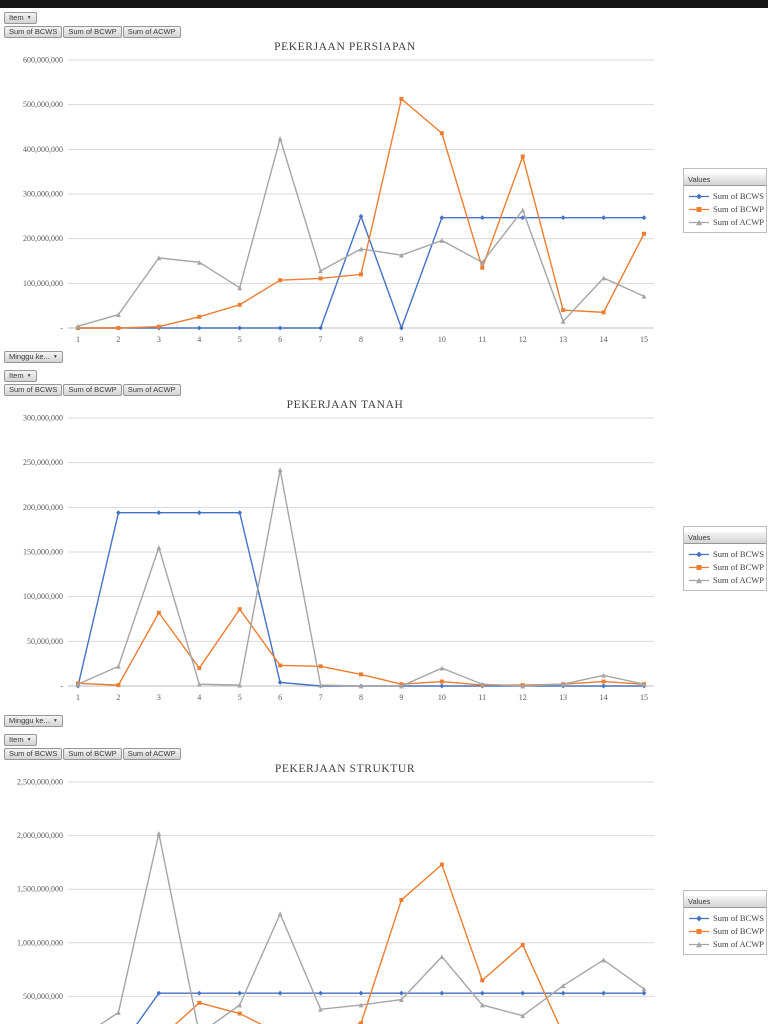 This screenshot has width=768, height=1024. What do you see at coordinates (699, 944) in the screenshot?
I see `acwp-line-marker-icon` at bounding box center [699, 944].